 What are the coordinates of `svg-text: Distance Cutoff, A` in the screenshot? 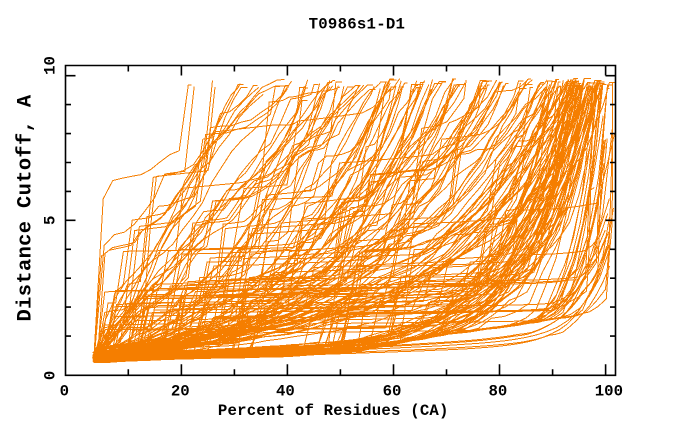 It's located at (25, 207).